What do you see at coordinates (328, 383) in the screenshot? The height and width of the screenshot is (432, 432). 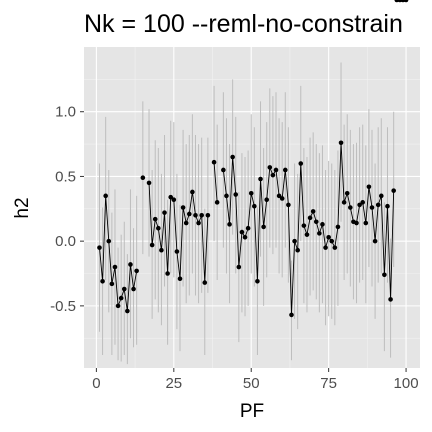 I see `x-tick-label: 75` at bounding box center [328, 383].